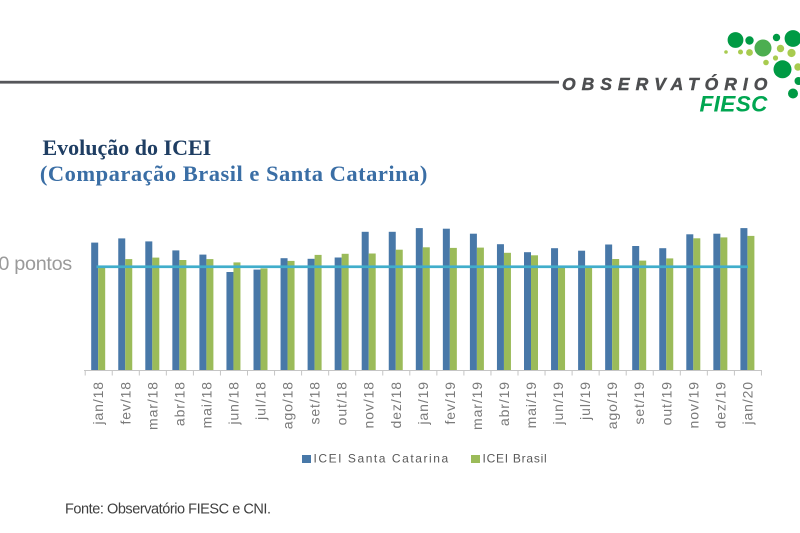 This screenshot has height=533, width=800. Describe the element at coordinates (168, 510) in the screenshot. I see `svg-text:Fonte: Observatório FIESC e CN: Fonte: Observatório FIESC e CNI.` at that location.